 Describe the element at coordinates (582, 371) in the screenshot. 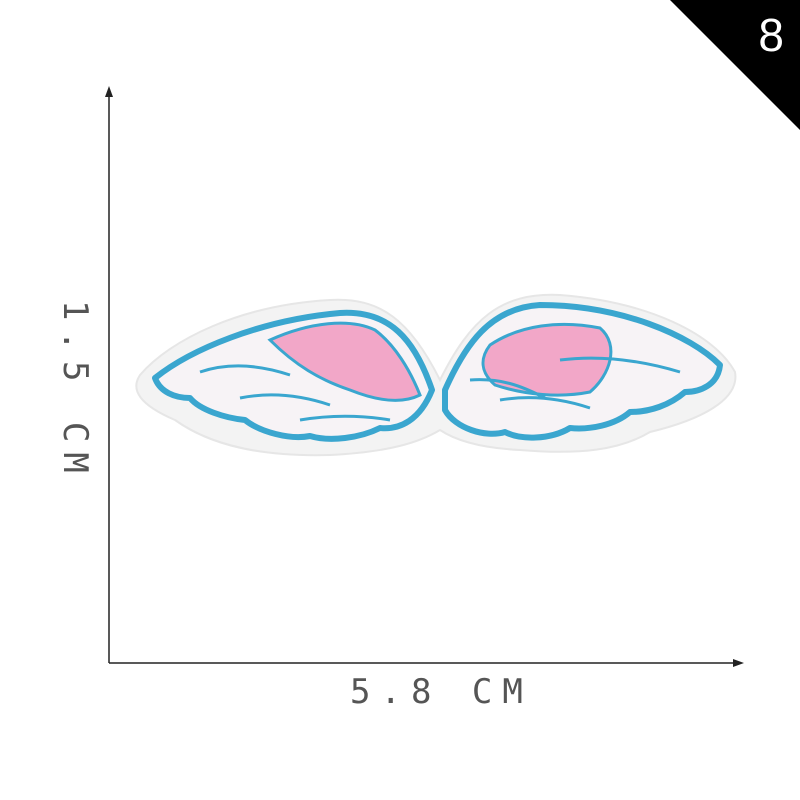

I see `right-wing` at that location.